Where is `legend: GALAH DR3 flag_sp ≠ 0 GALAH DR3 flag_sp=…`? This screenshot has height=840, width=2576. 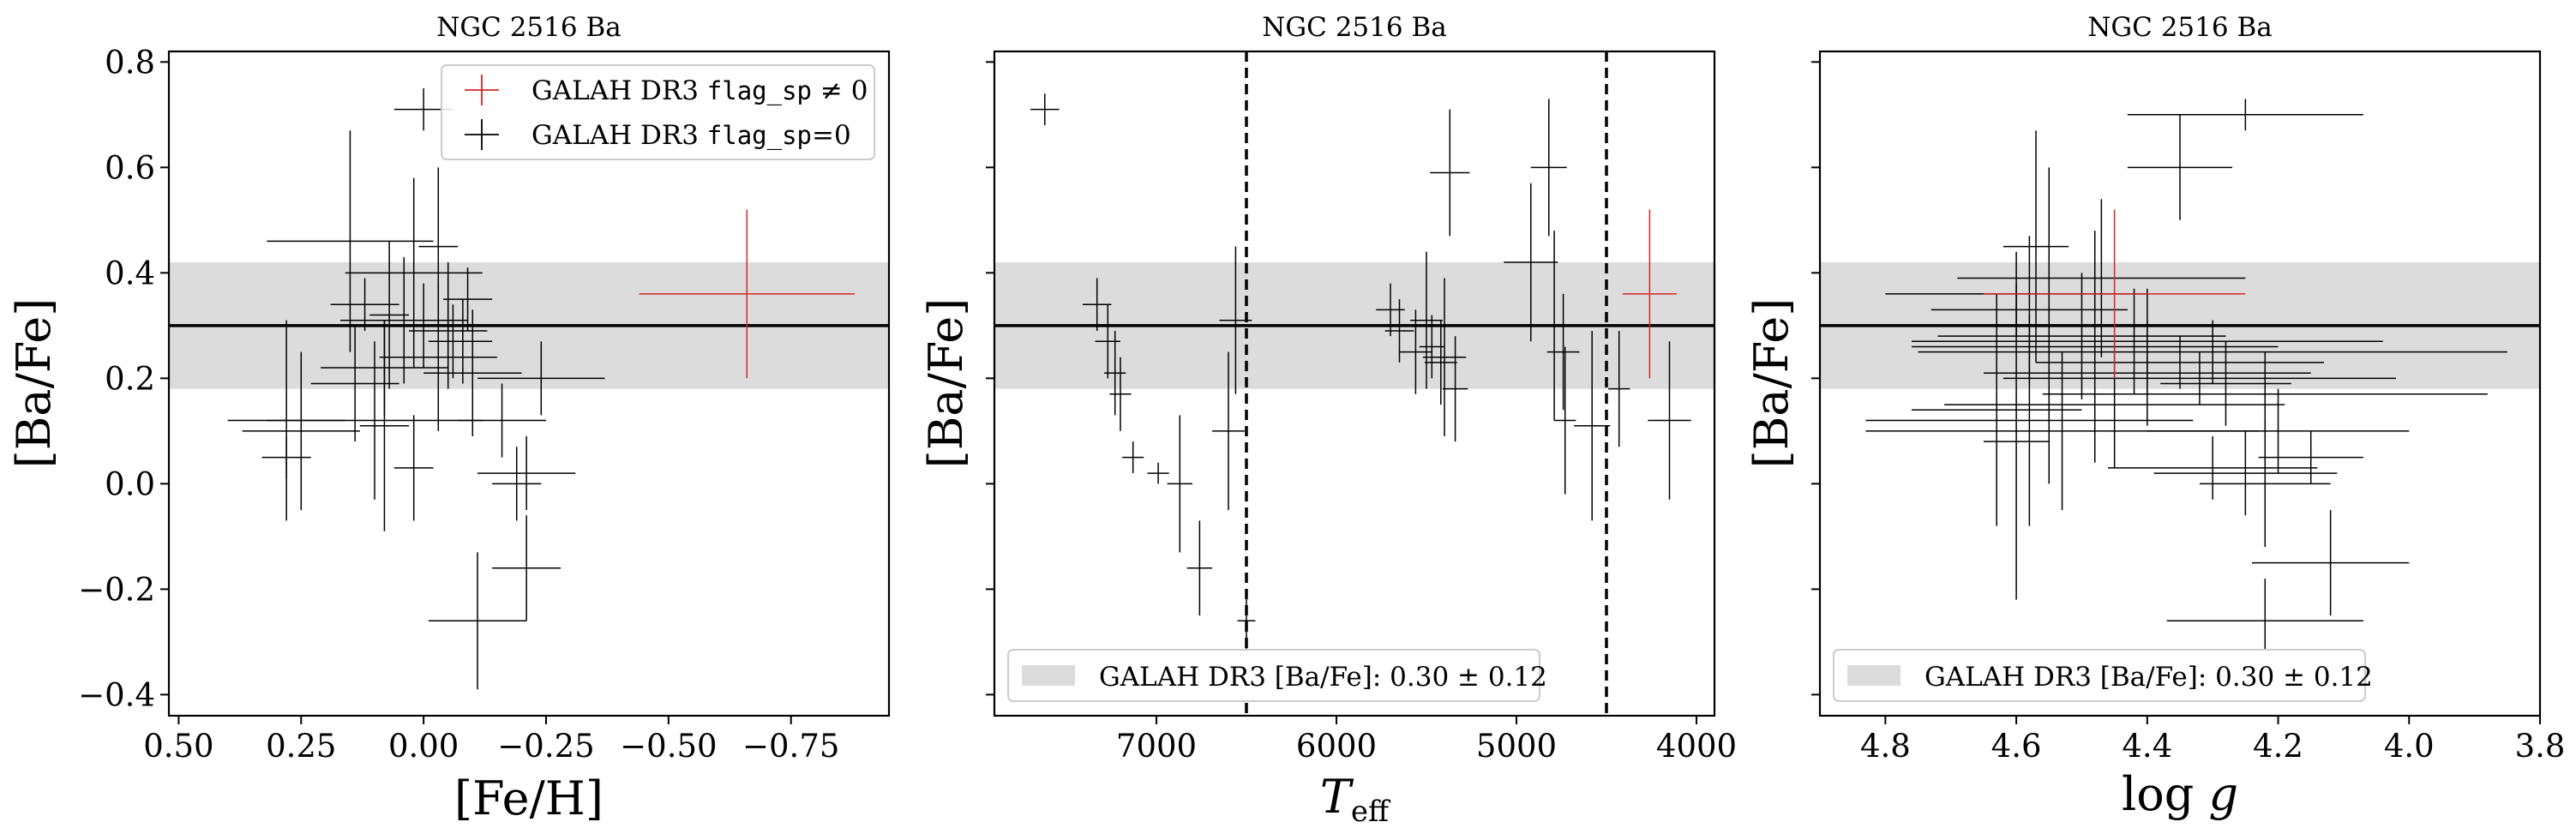
legend: GALAH DR3 flag_sp ≠ 0 GALAH DR3 flag_sp=… is located at coordinates (658, 112).